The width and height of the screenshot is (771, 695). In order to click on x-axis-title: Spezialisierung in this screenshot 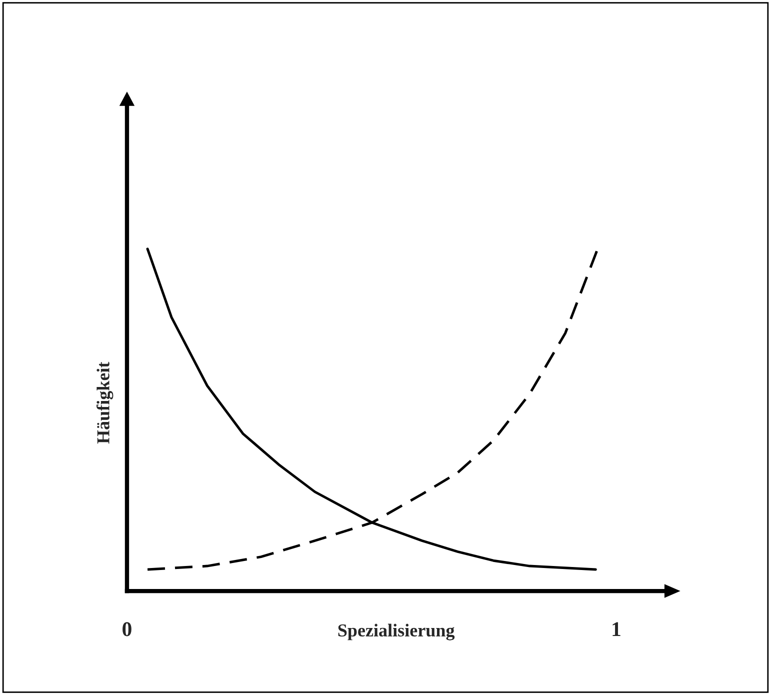, I will do `click(396, 632)`.